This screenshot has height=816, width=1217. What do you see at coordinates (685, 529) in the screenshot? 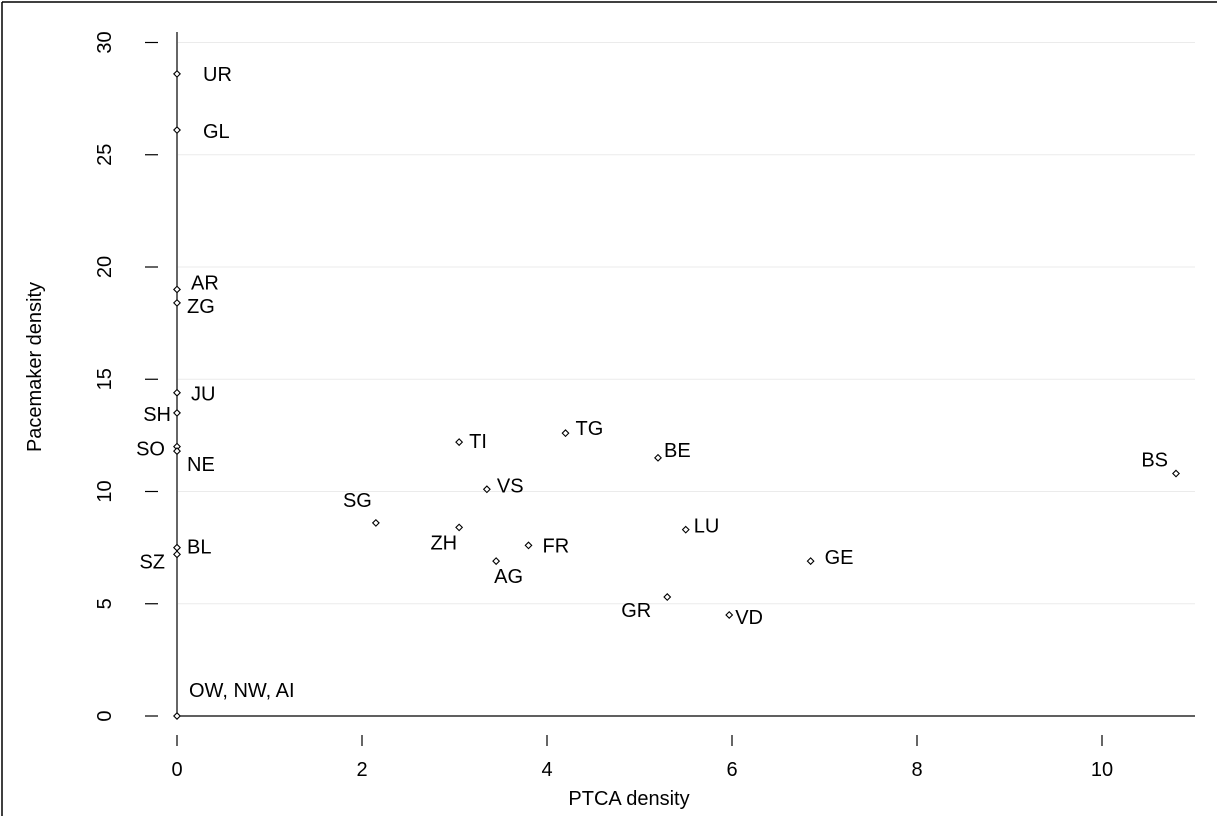
I see `point-lu` at bounding box center [685, 529].